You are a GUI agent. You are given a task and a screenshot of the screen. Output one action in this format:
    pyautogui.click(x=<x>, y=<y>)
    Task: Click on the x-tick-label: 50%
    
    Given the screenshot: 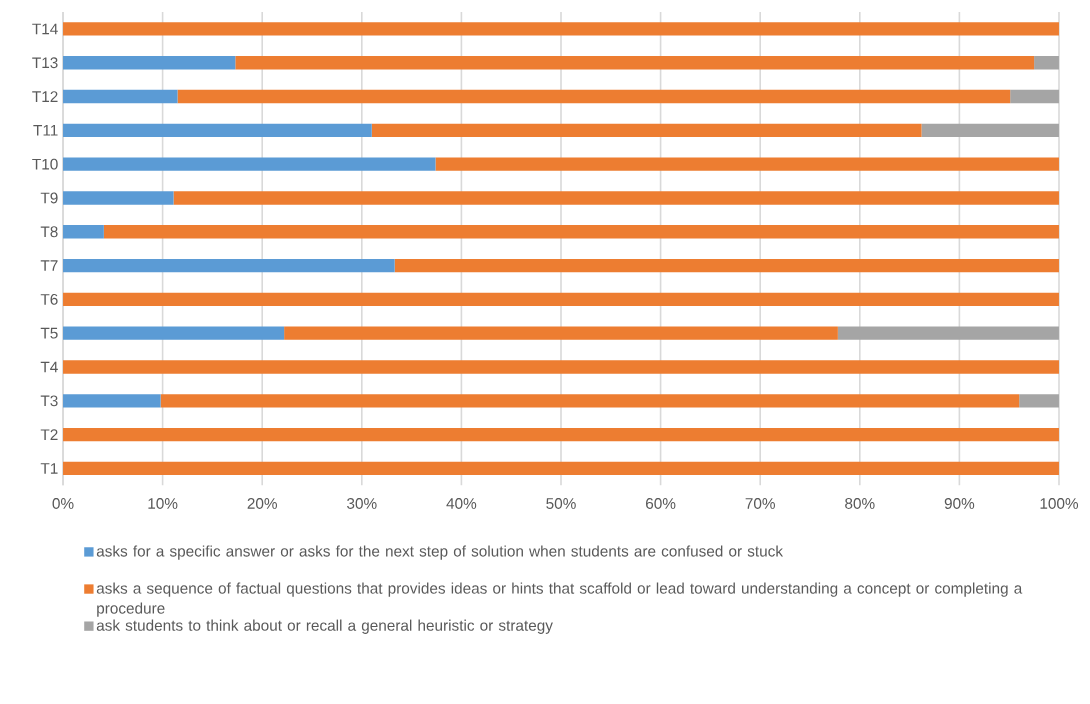 What is the action you would take?
    pyautogui.click(x=561, y=503)
    